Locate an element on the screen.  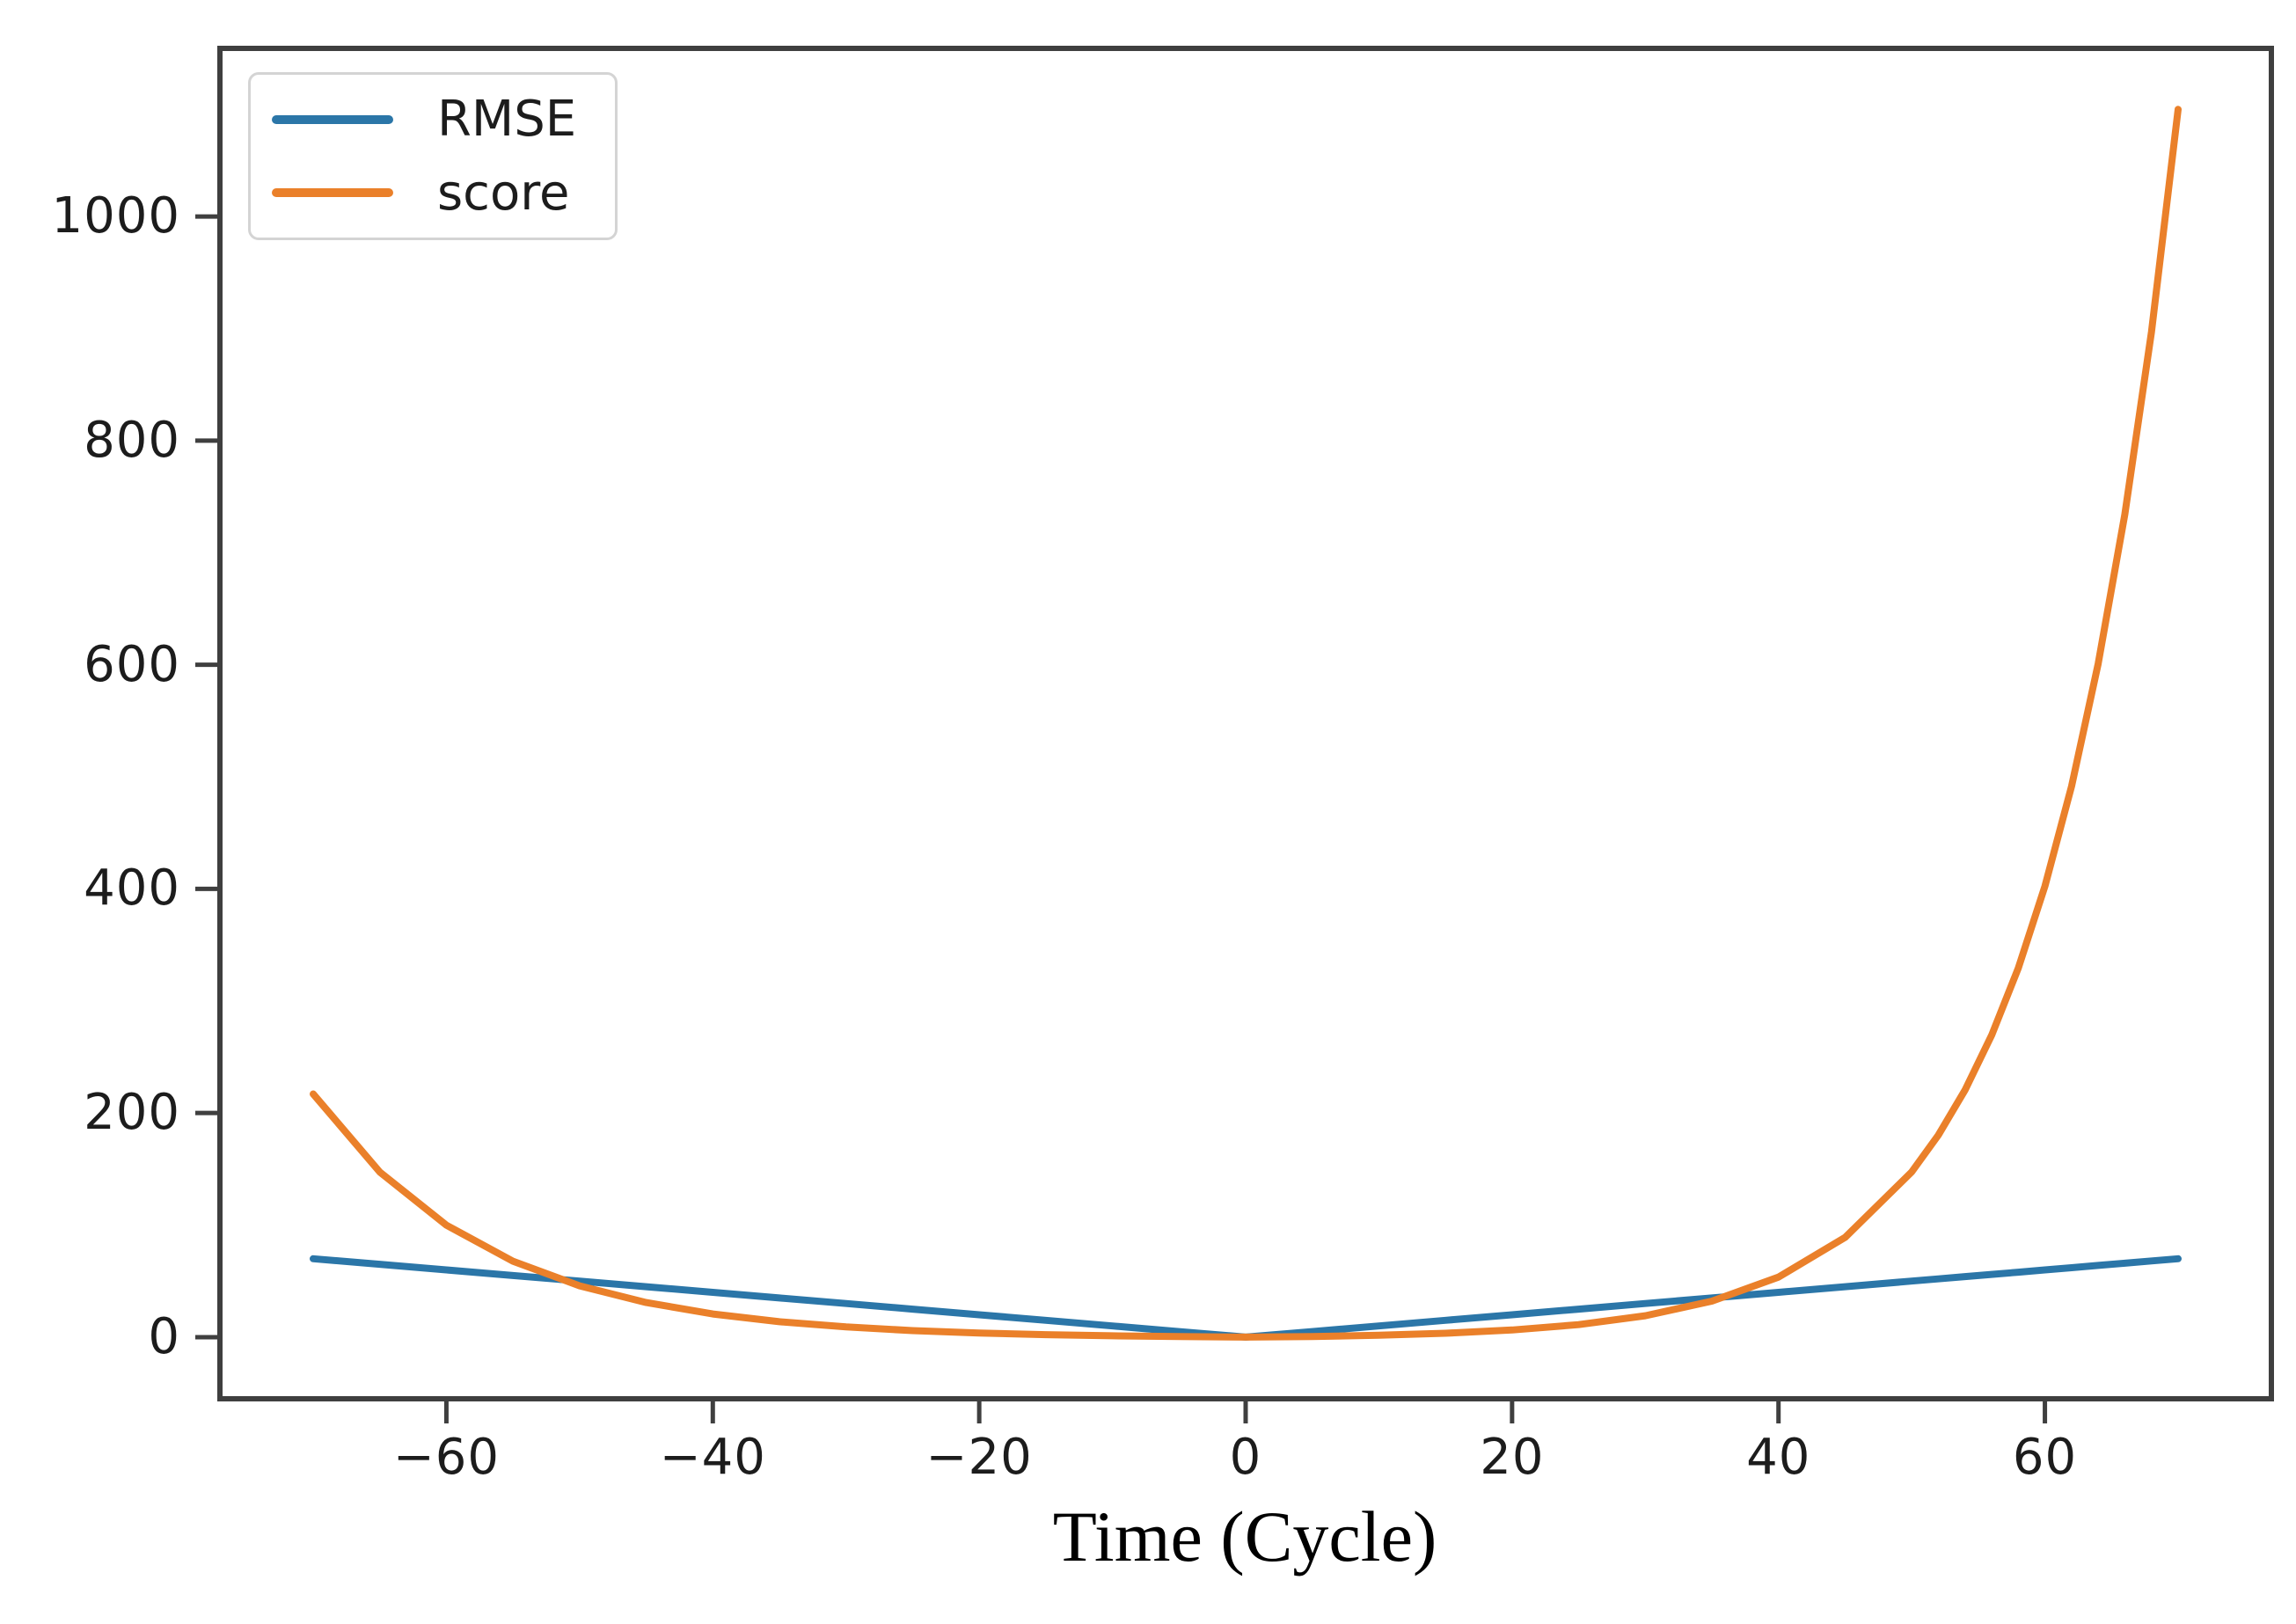
legend: RMSE score is located at coordinates (433, 156).